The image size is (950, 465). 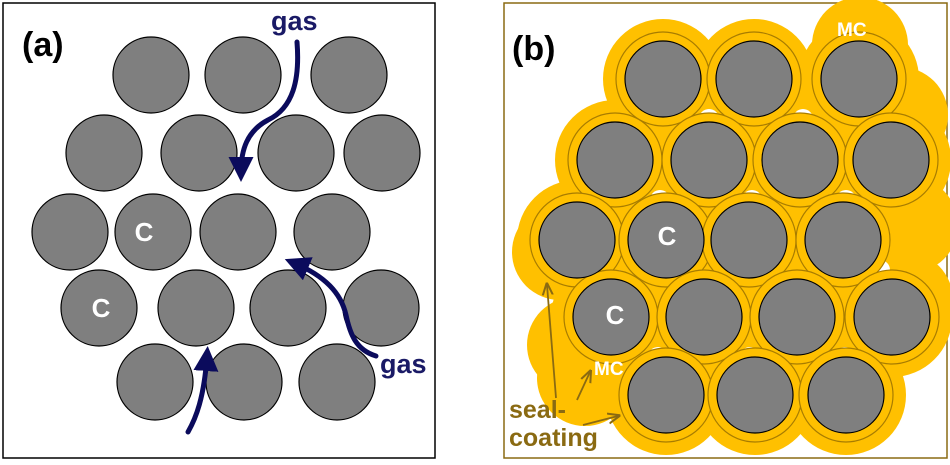 I want to click on pointer-arrow-outer-icon, so click(x=552, y=342).